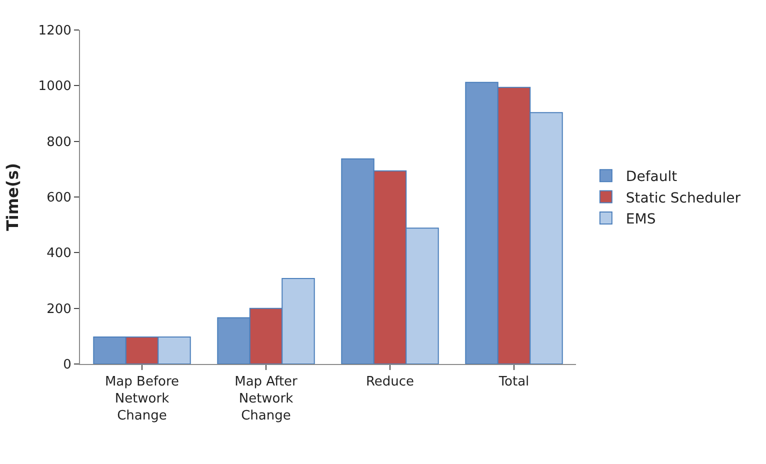 This screenshot has height=464, width=766. What do you see at coordinates (266, 399) in the screenshot?
I see `x-tick-label: Map After Network Change` at bounding box center [266, 399].